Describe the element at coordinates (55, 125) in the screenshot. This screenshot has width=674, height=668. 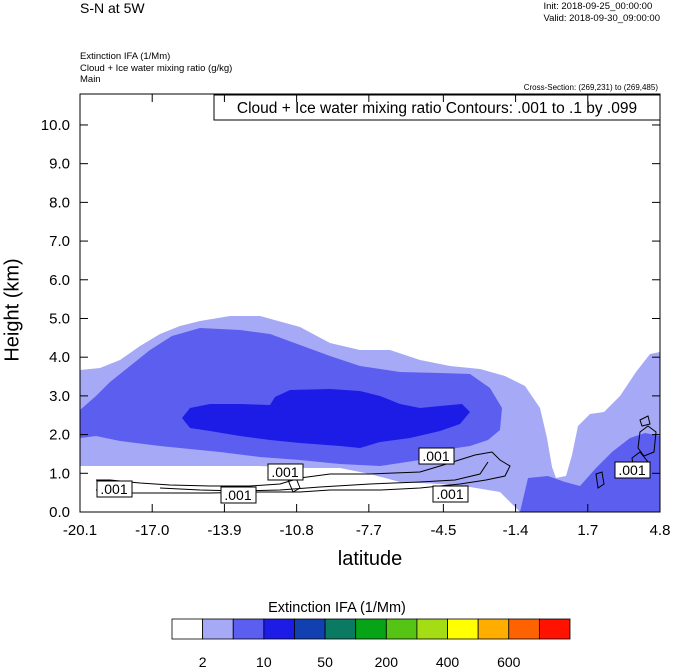
I see `y-tick-label: 10.0` at that location.